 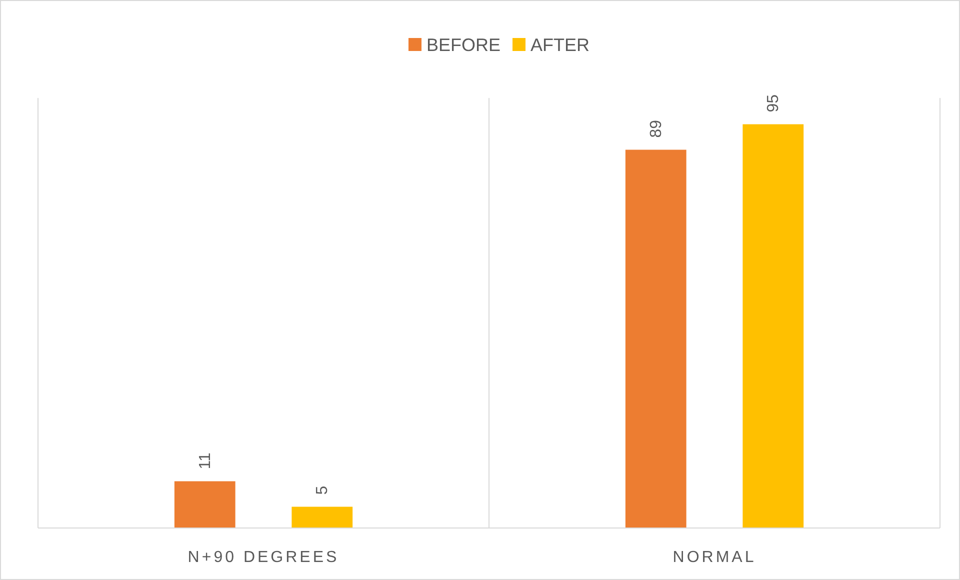 What do you see at coordinates (205, 461) in the screenshot?
I see `data-label: 11` at bounding box center [205, 461].